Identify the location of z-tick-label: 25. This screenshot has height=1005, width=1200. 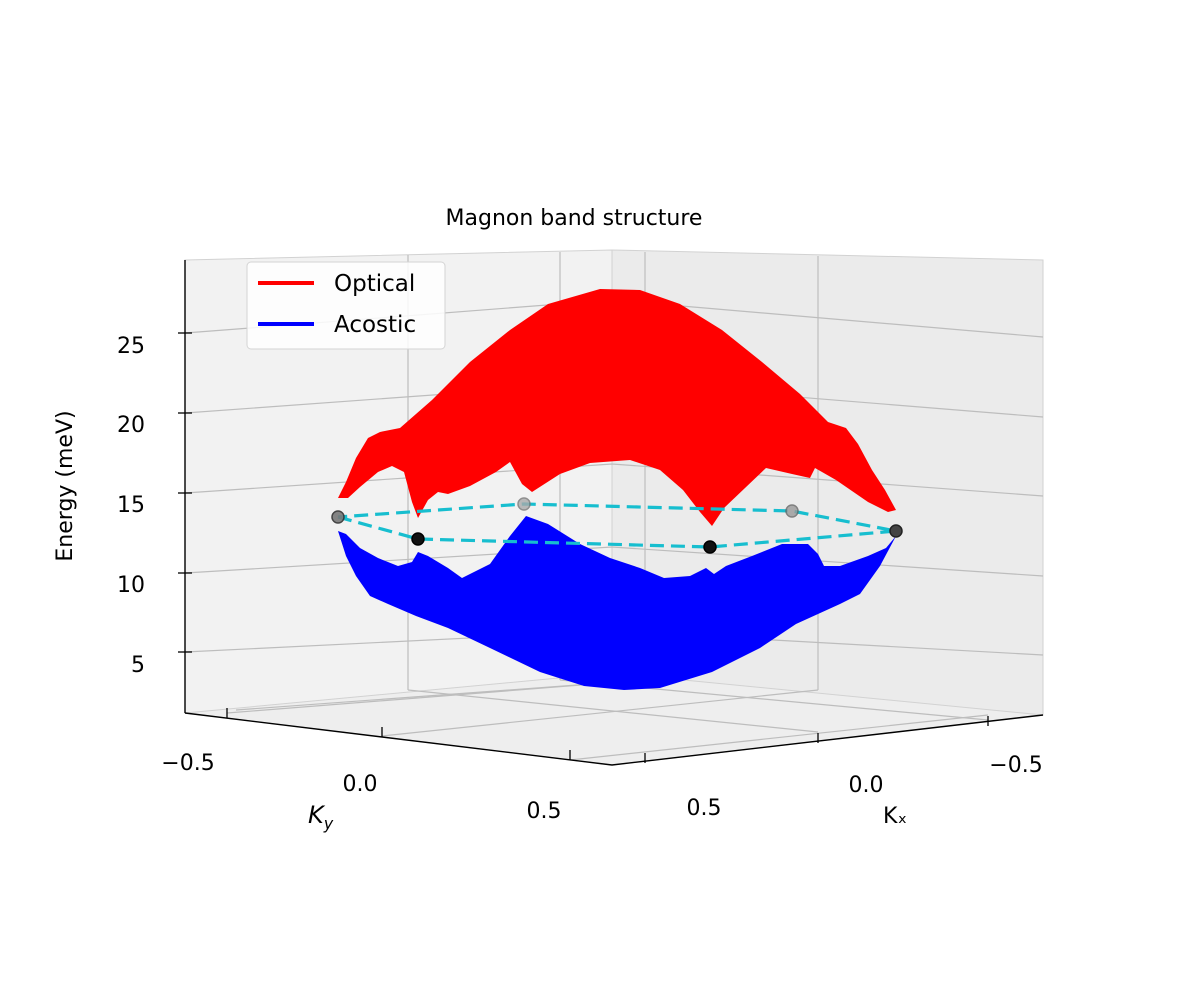
(131, 346).